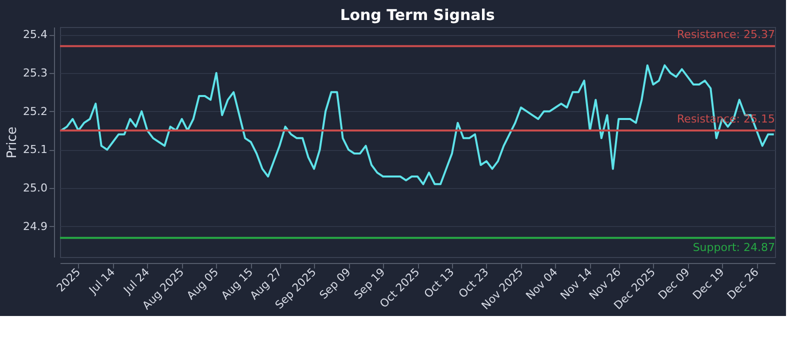  What do you see at coordinates (136, 282) in the screenshot?
I see `x-tick-label: Jul 24` at bounding box center [136, 282].